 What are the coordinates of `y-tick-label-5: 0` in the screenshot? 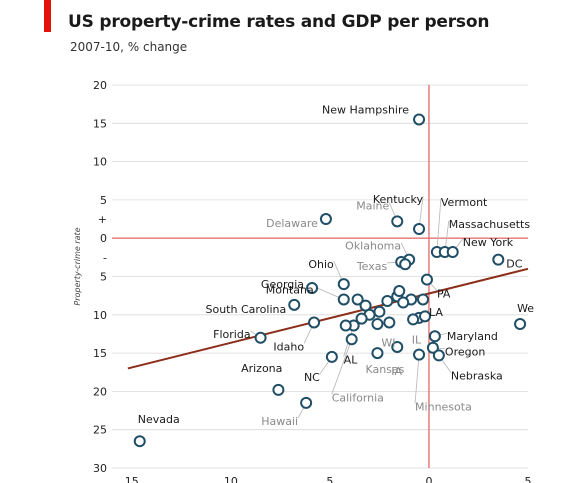 It's located at (103, 238).